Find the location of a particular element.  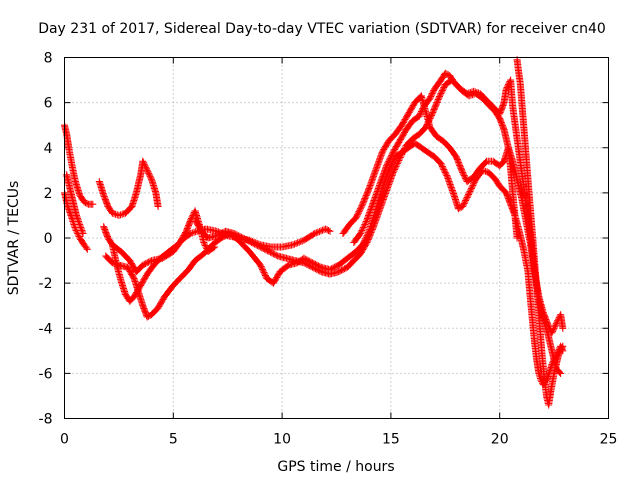

y-tick-label: 6 is located at coordinates (48, 104).